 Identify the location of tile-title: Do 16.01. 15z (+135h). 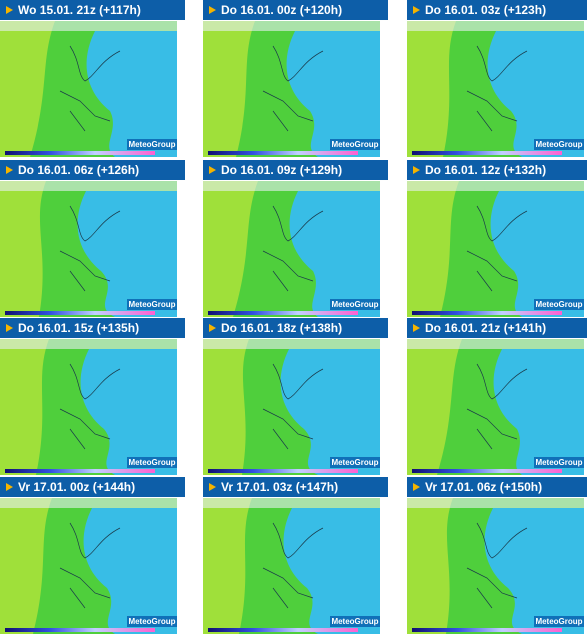
(92, 328).